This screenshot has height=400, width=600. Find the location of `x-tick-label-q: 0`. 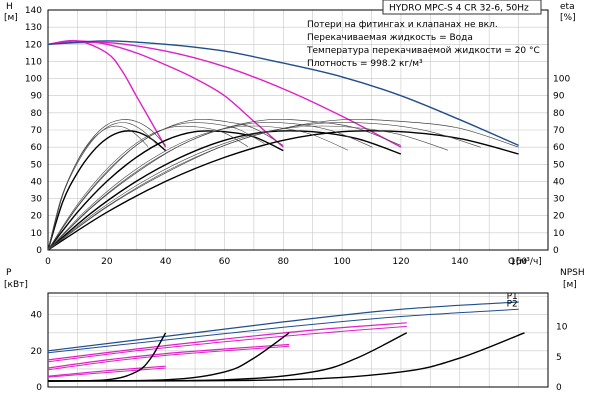

x-tick-label-q: 0 is located at coordinates (48, 262).